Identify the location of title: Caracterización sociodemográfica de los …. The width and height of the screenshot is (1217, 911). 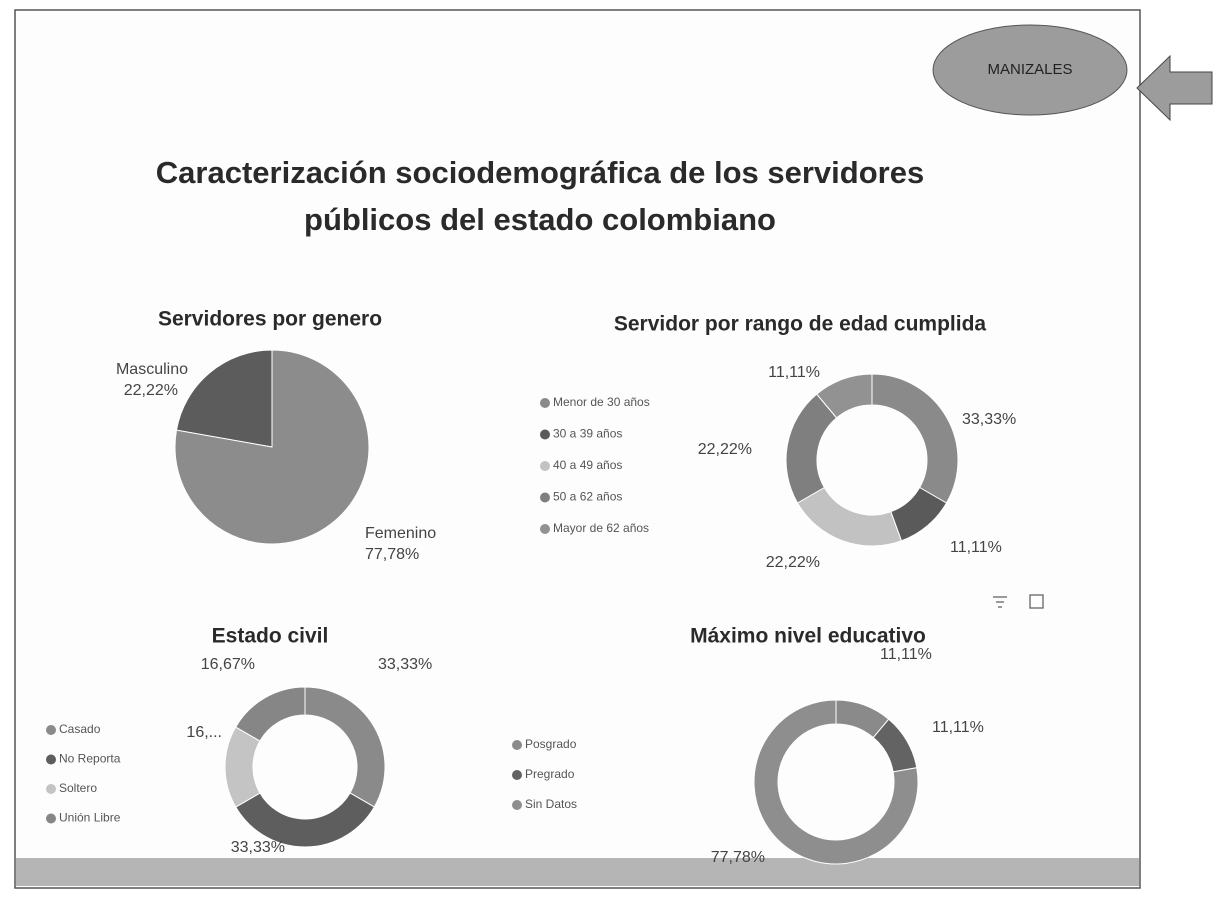
(540, 172).